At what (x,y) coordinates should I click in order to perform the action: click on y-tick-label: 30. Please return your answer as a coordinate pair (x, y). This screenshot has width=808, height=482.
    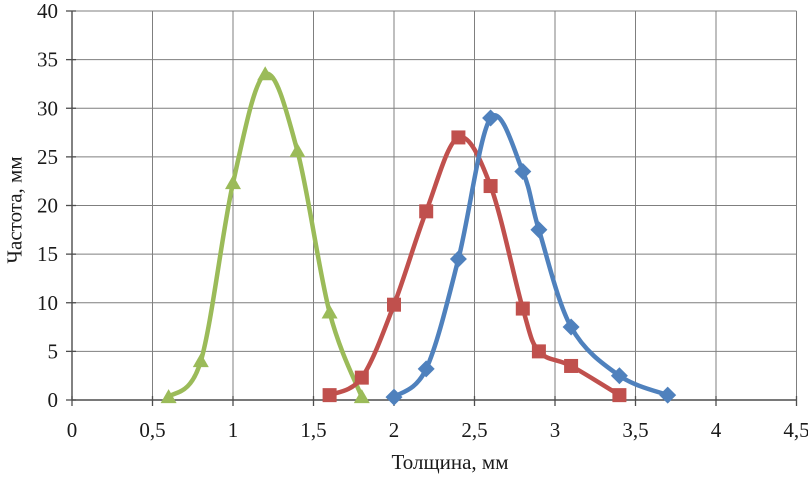
    Looking at the image, I should click on (47, 108).